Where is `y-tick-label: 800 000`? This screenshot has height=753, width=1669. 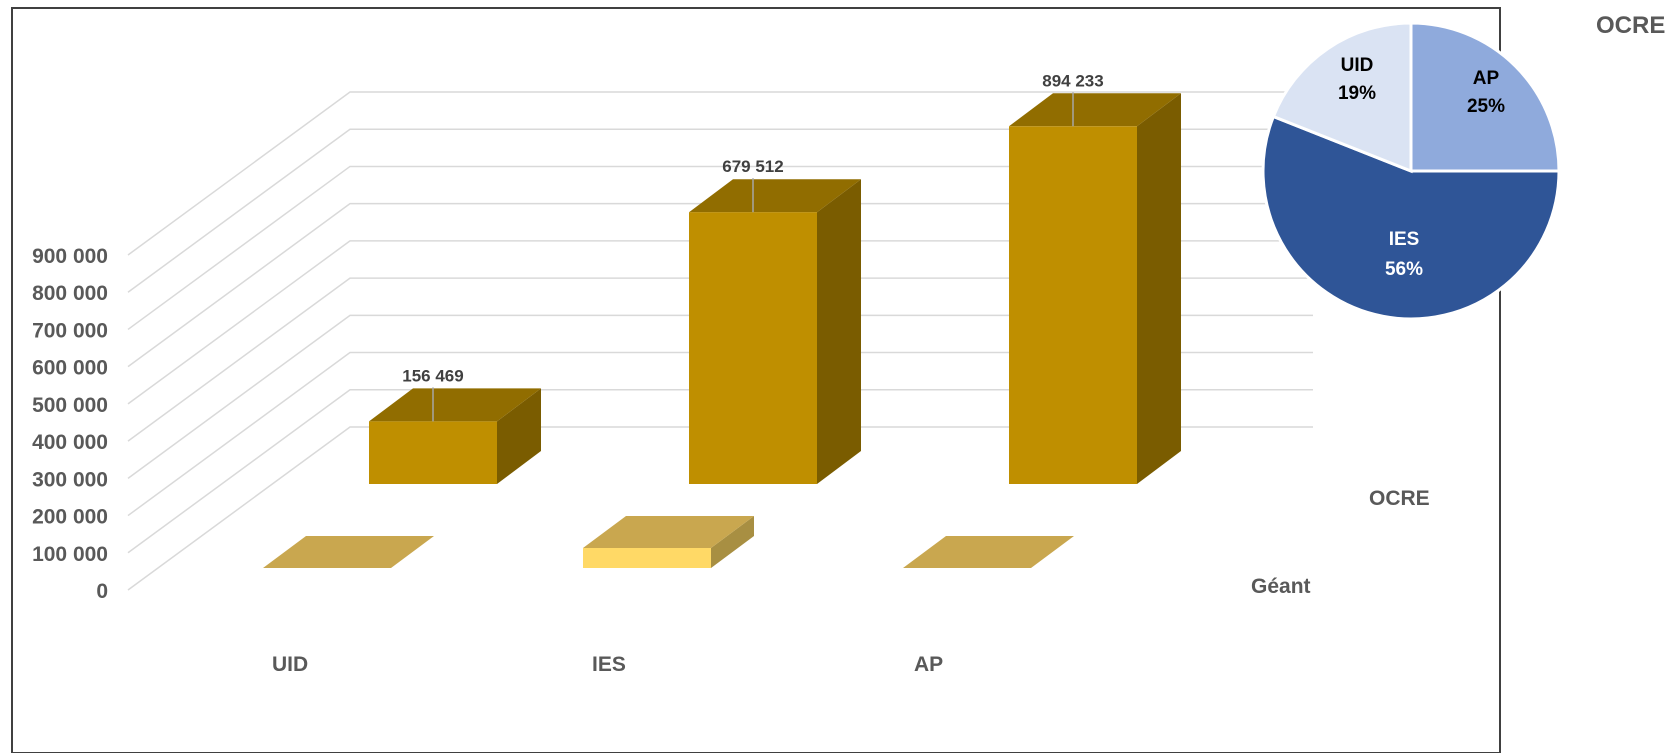 y-tick-label: 800 000 is located at coordinates (70, 293).